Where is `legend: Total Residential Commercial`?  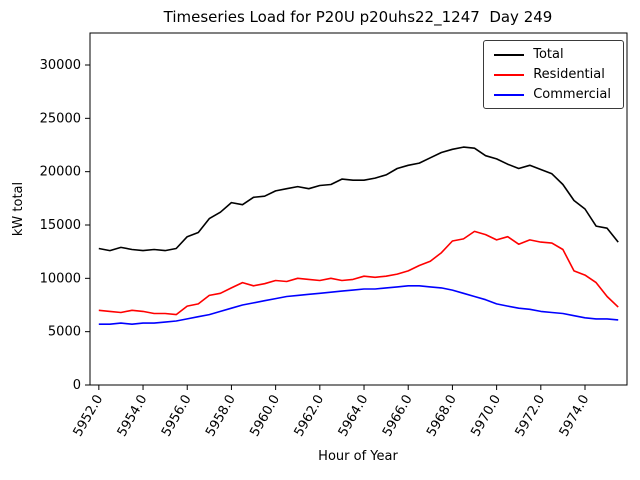 legend: Total Residential Commercial is located at coordinates (553, 74).